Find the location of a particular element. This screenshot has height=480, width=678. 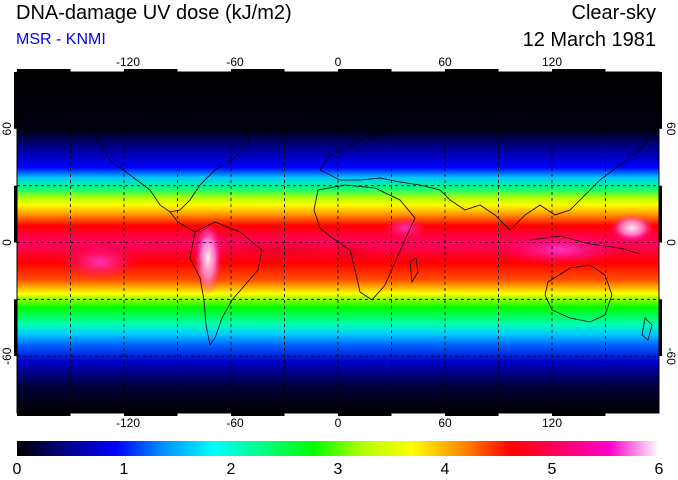

lon-label-bottom: 120 is located at coordinates (552, 423).